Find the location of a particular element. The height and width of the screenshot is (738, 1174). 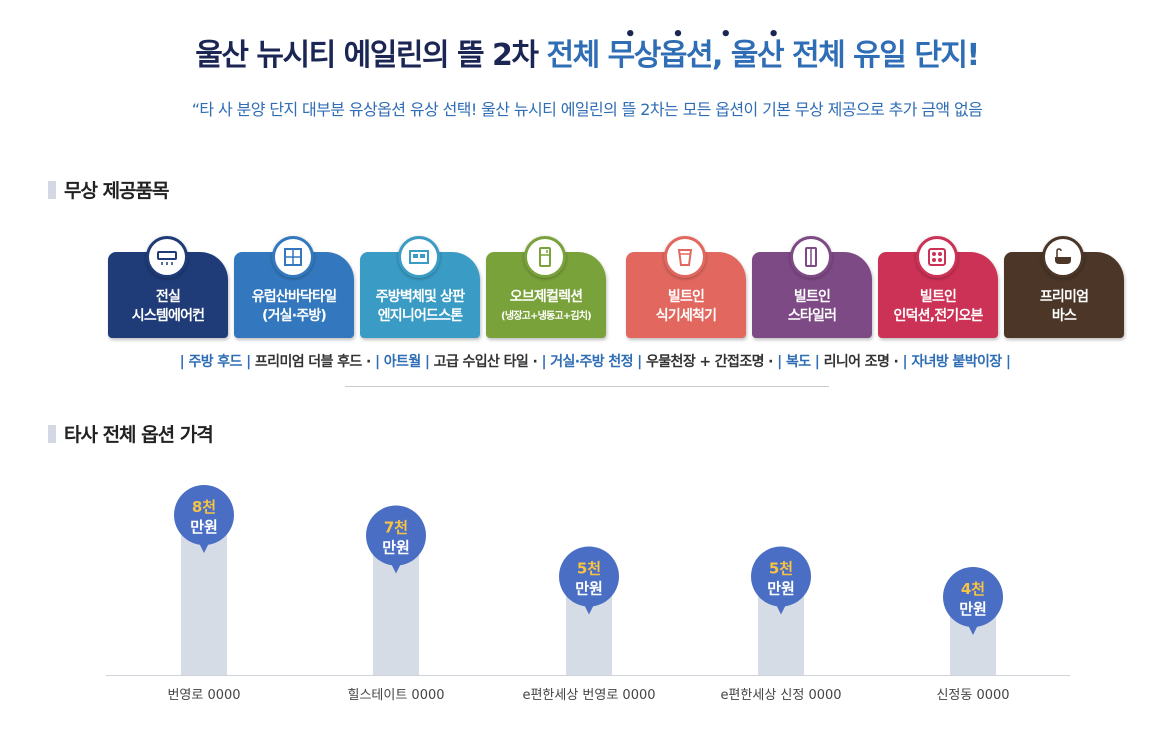

floor-tile-icon is located at coordinates (293, 257).